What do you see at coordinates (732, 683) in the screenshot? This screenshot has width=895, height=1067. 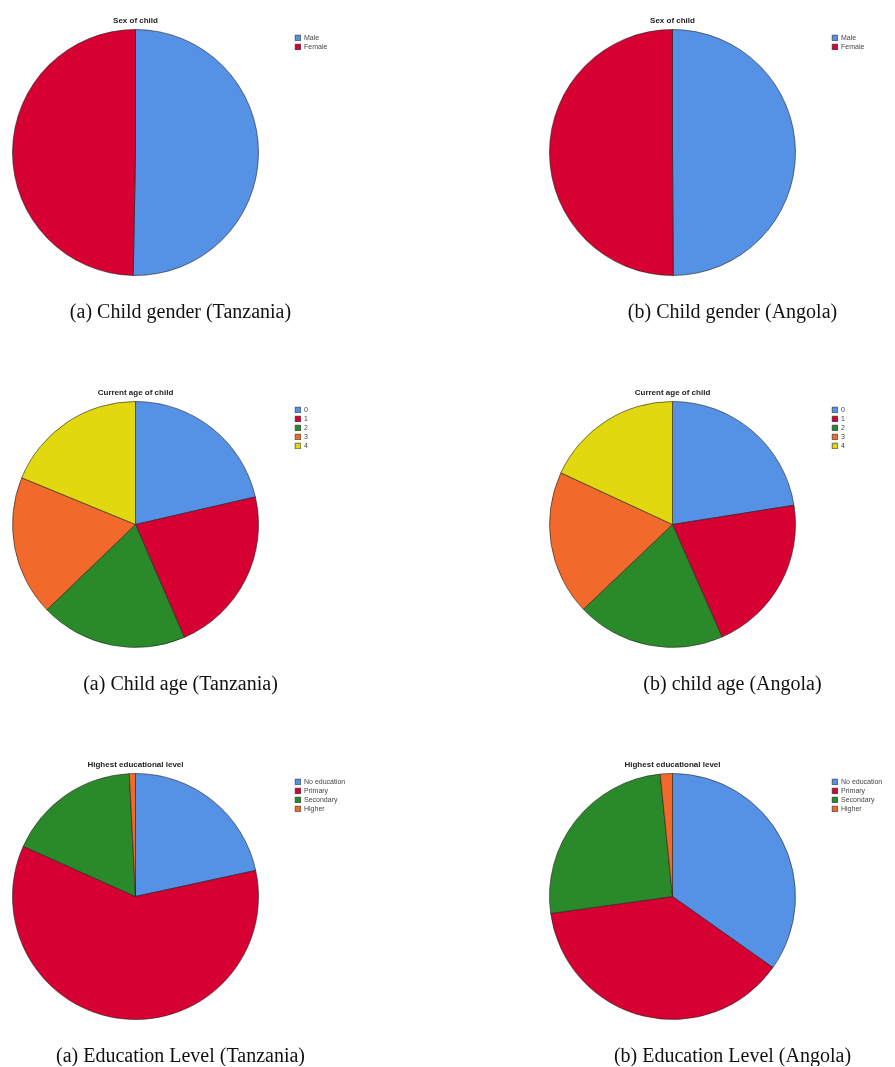 I see `text: (b) child age (Angola)` at bounding box center [732, 683].